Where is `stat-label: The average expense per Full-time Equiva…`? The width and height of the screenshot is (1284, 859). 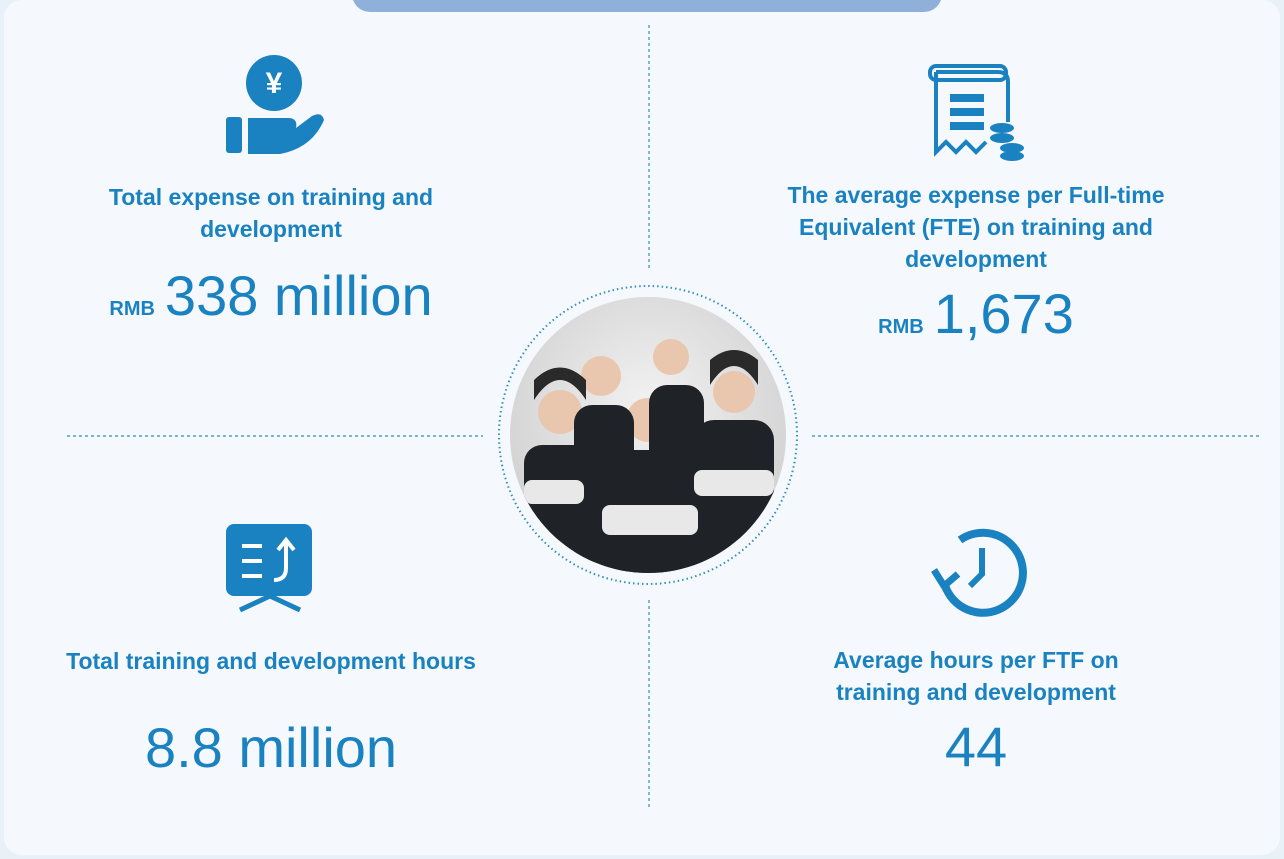 stat-label: The average expense per Full-time Equiva… is located at coordinates (976, 227).